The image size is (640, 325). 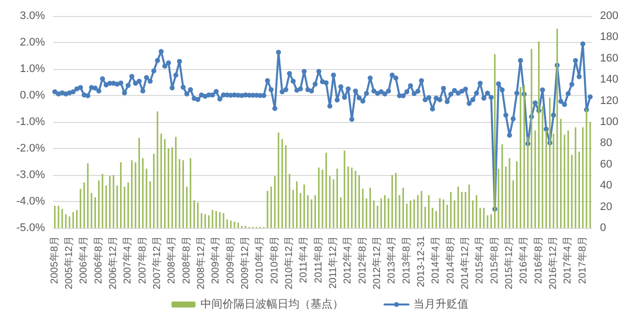 What do you see at coordinates (201, 263) in the screenshot?
I see `x-tick-label: 2008年12月` at bounding box center [201, 263].